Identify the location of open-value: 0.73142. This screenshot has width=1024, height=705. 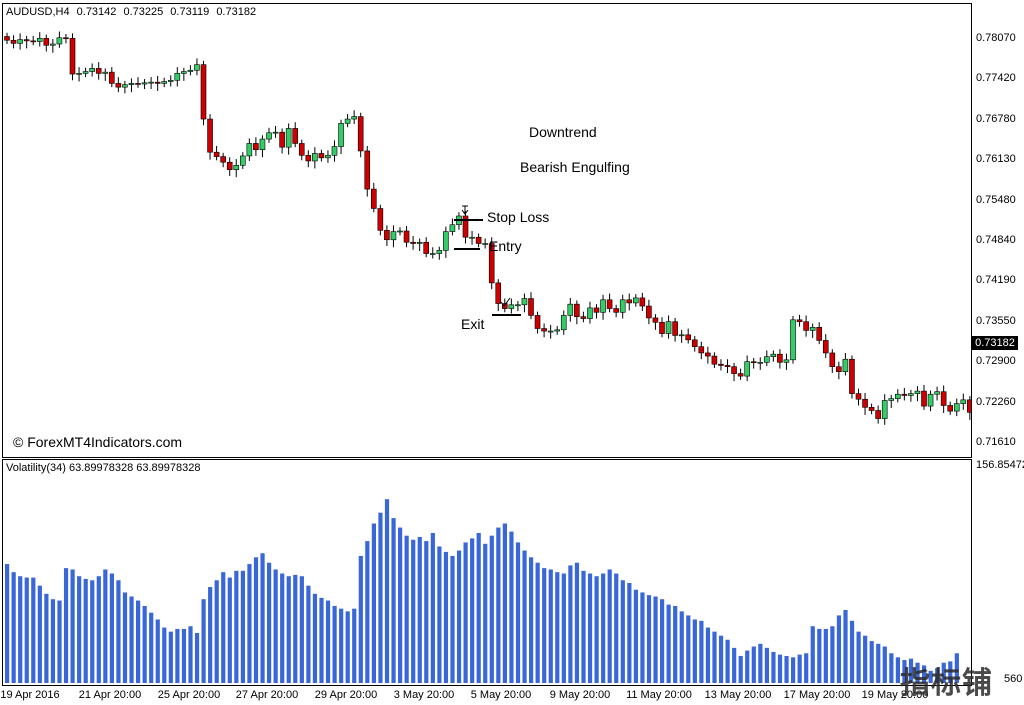
(96, 12).